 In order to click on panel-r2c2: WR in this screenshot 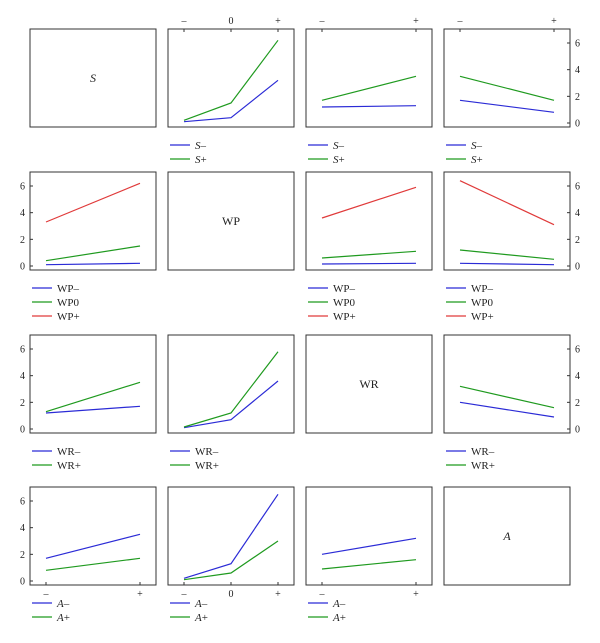, I will do `click(369, 384)`.